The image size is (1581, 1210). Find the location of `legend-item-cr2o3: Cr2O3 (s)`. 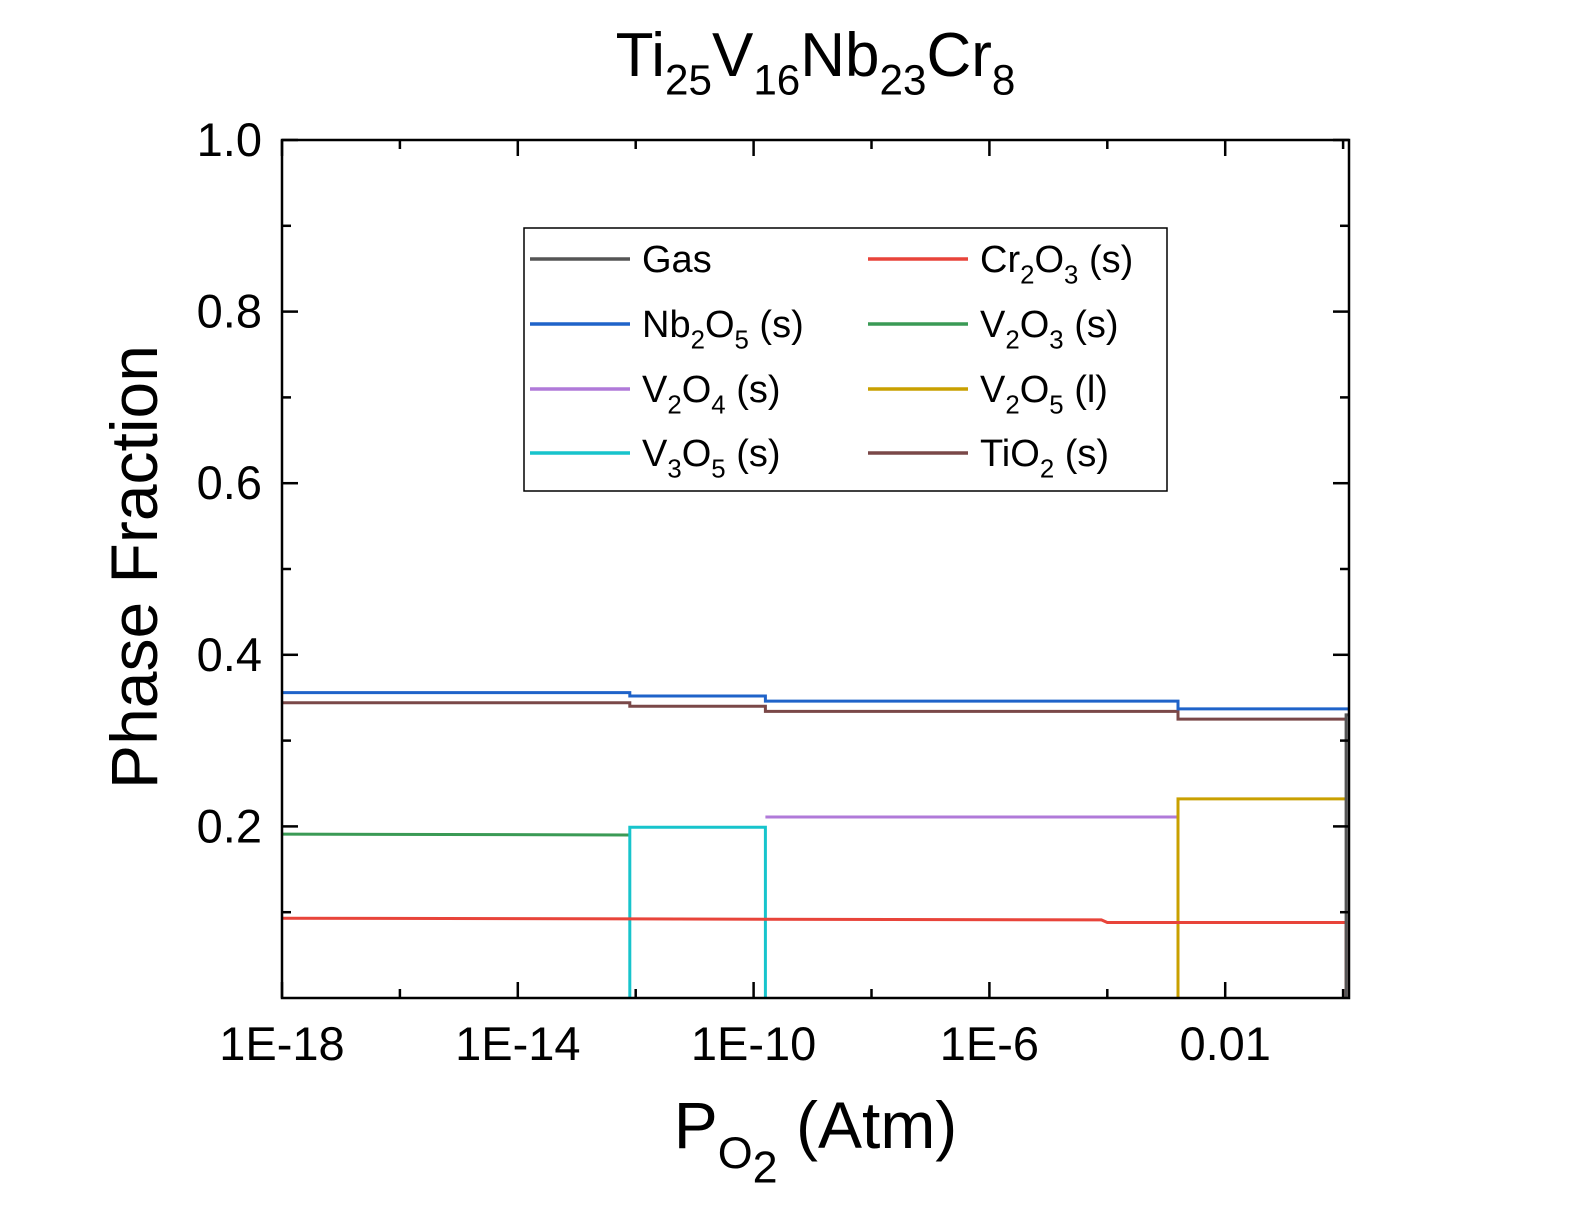

legend-item-cr2o3: Cr2O3 (s) is located at coordinates (1000, 264).